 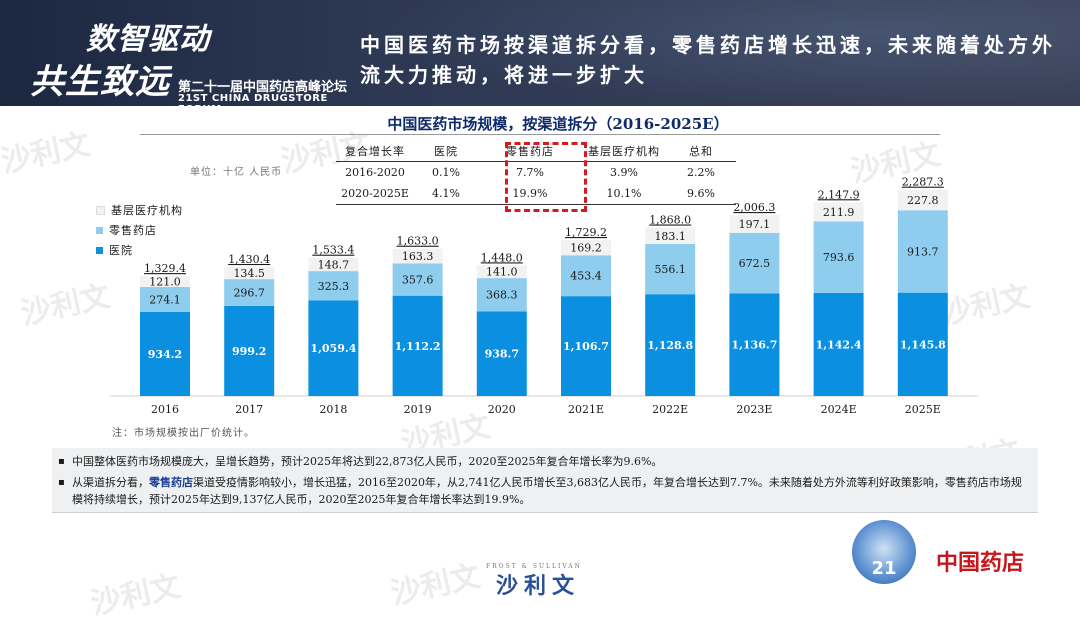 I want to click on table-cell: 0.1%, so click(x=446, y=172).